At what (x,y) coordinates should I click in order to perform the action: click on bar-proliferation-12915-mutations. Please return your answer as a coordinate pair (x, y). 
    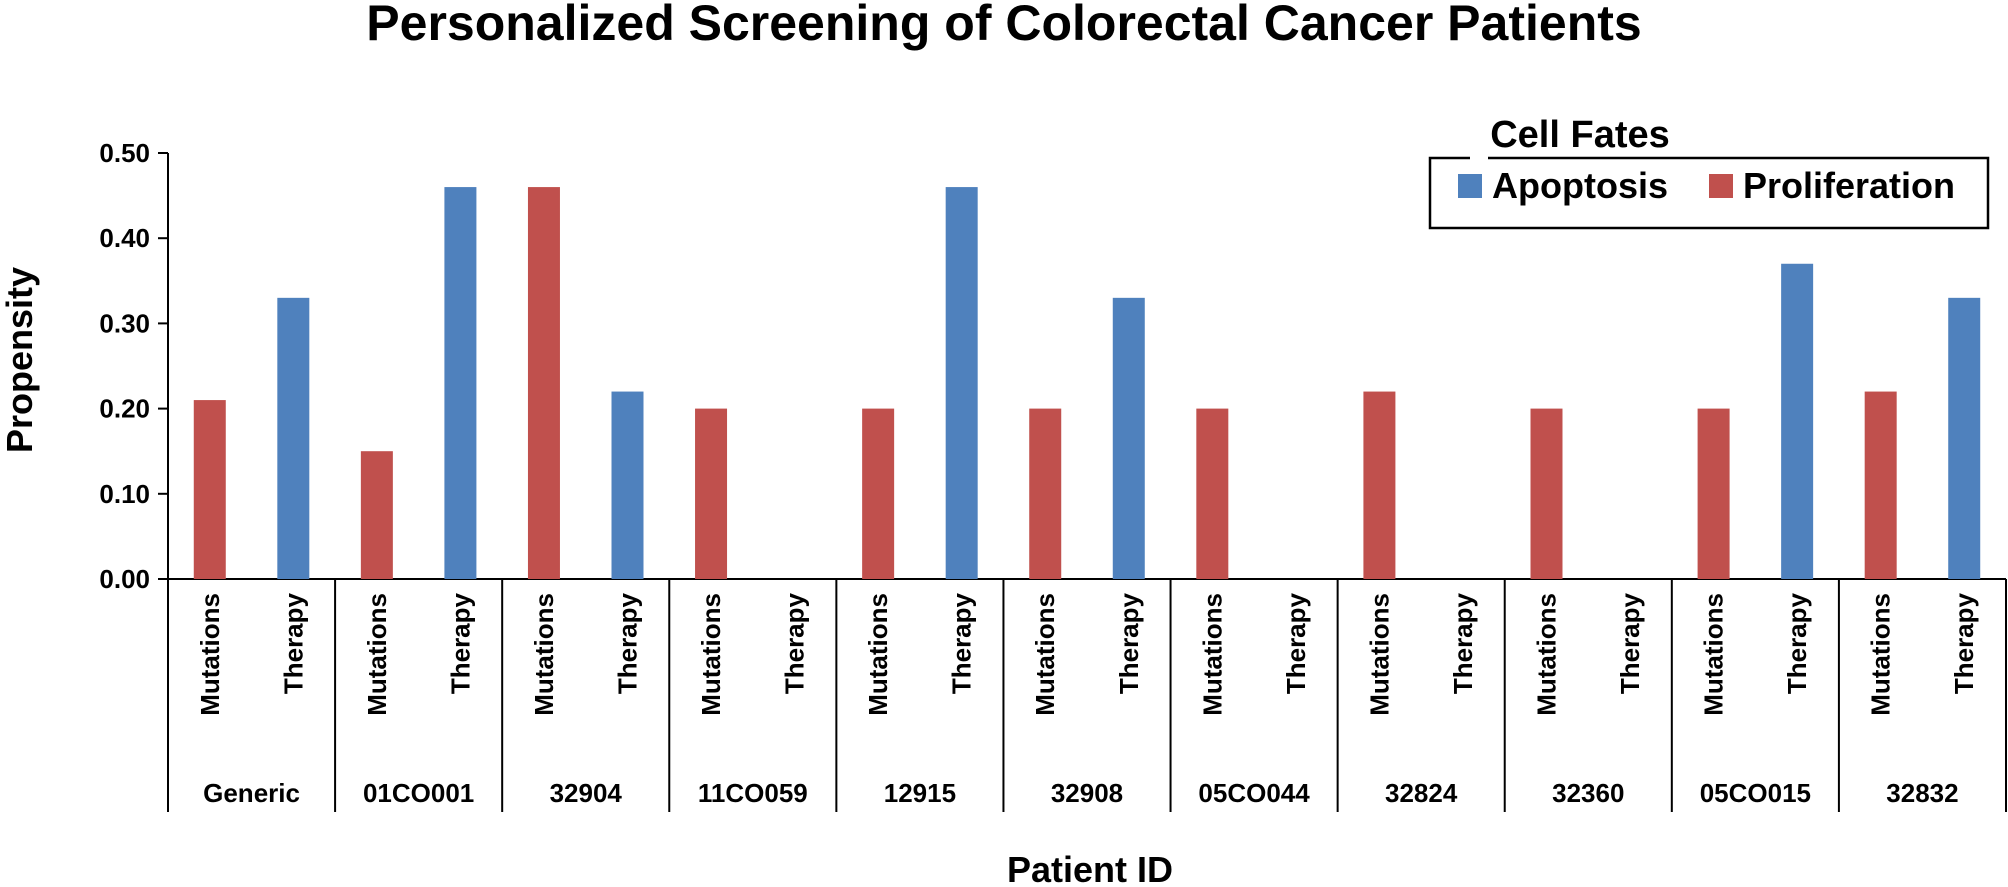
    Looking at the image, I should click on (878, 493).